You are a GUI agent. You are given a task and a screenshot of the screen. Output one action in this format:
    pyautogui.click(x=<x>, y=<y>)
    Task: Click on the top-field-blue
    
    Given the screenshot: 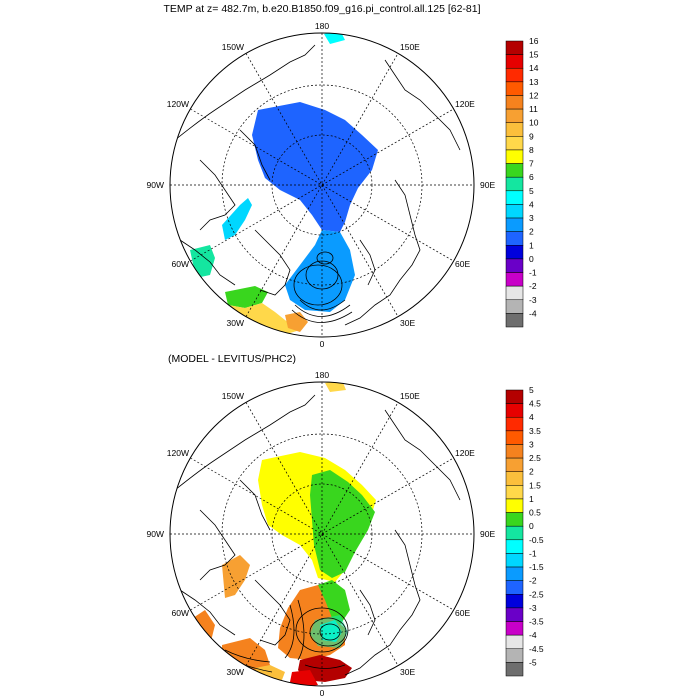 What is the action you would take?
    pyautogui.click(x=315, y=167)
    